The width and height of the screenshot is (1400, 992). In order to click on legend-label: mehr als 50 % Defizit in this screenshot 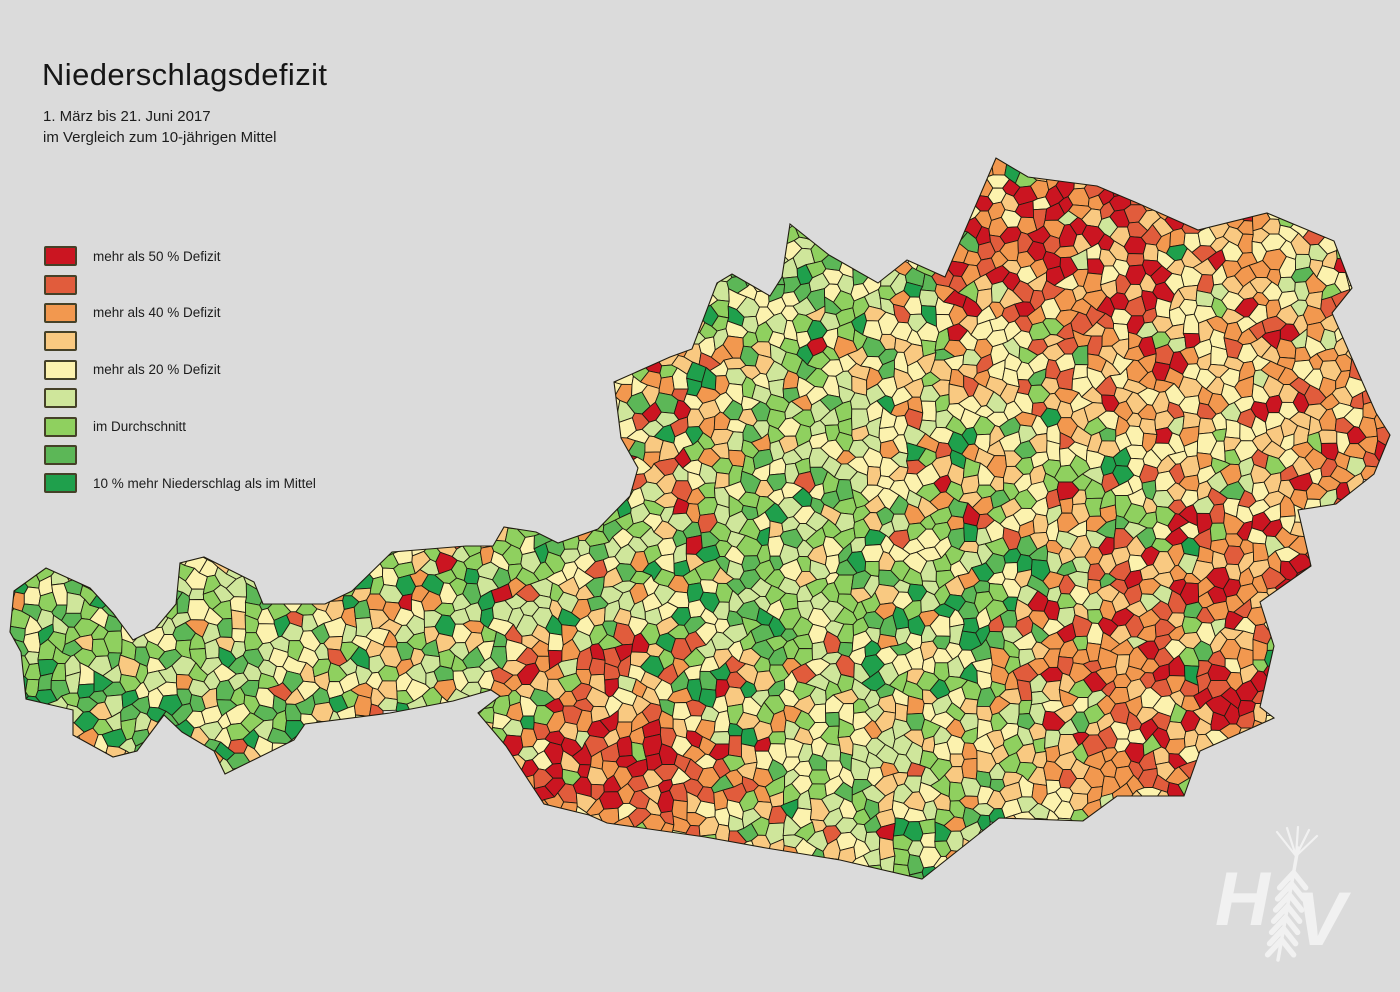, I will do `click(157, 256)`.